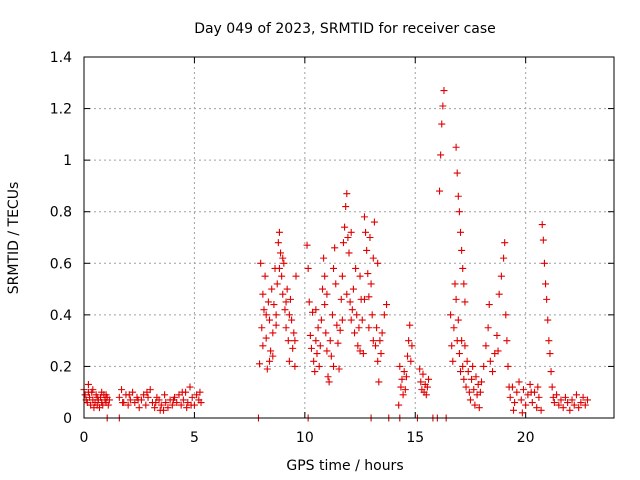 The image size is (640, 480). What do you see at coordinates (14, 238) in the screenshot?
I see `y-axis-label: SRMTID / TECUs` at bounding box center [14, 238].